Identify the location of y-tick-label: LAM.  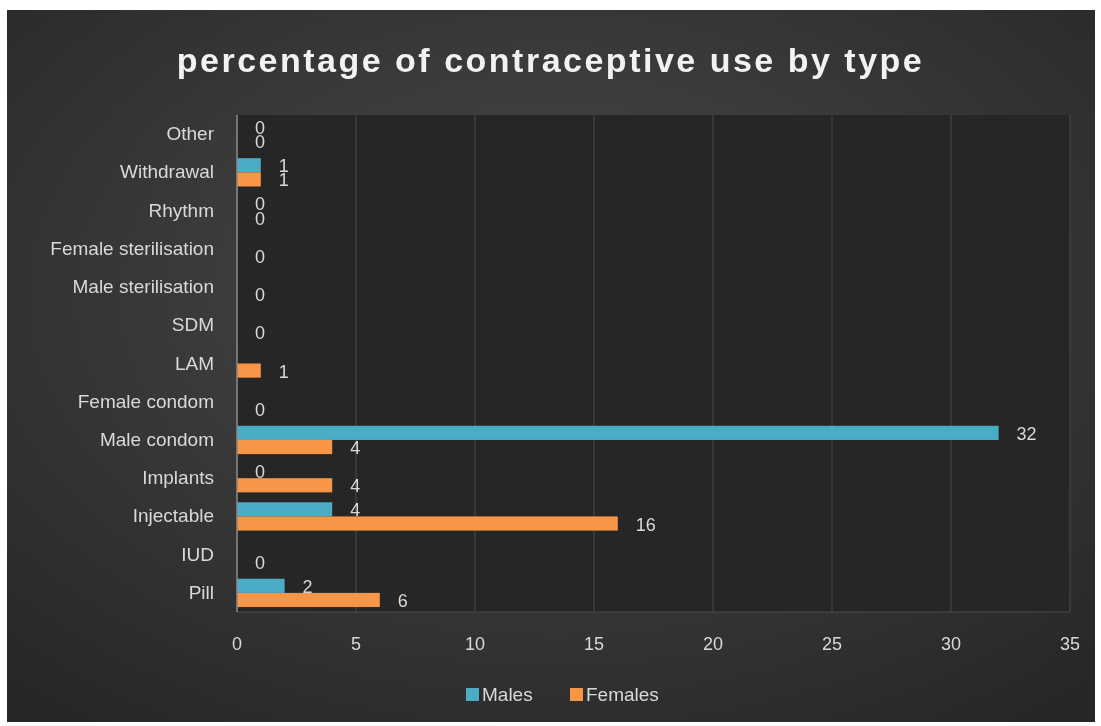
(194, 363).